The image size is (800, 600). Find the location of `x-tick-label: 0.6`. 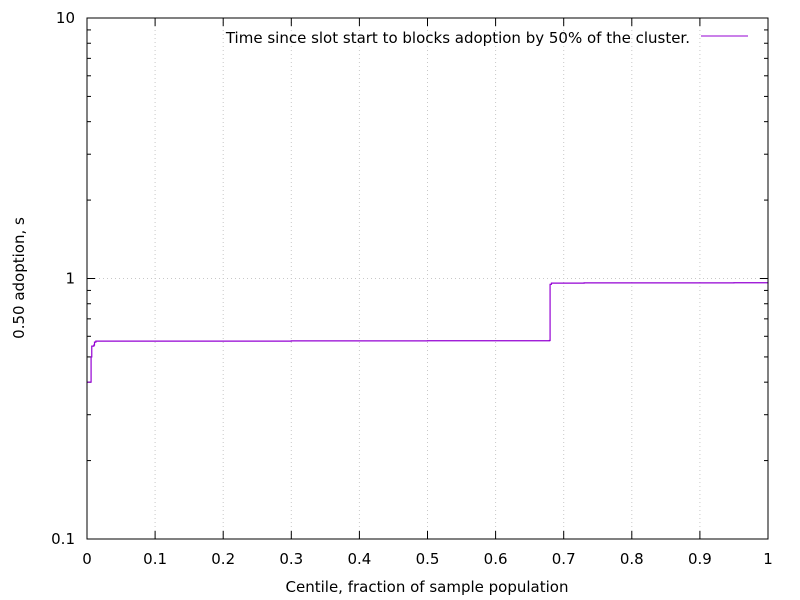

x-tick-label: 0.6 is located at coordinates (496, 559).